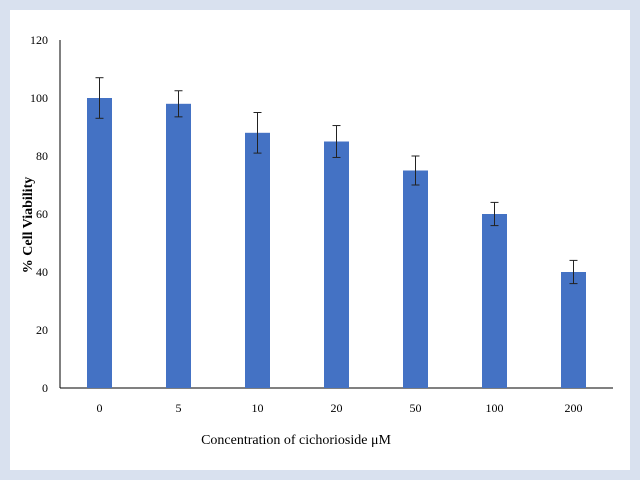  Describe the element at coordinates (416, 408) in the screenshot. I see `x-tick-label: 50` at that location.